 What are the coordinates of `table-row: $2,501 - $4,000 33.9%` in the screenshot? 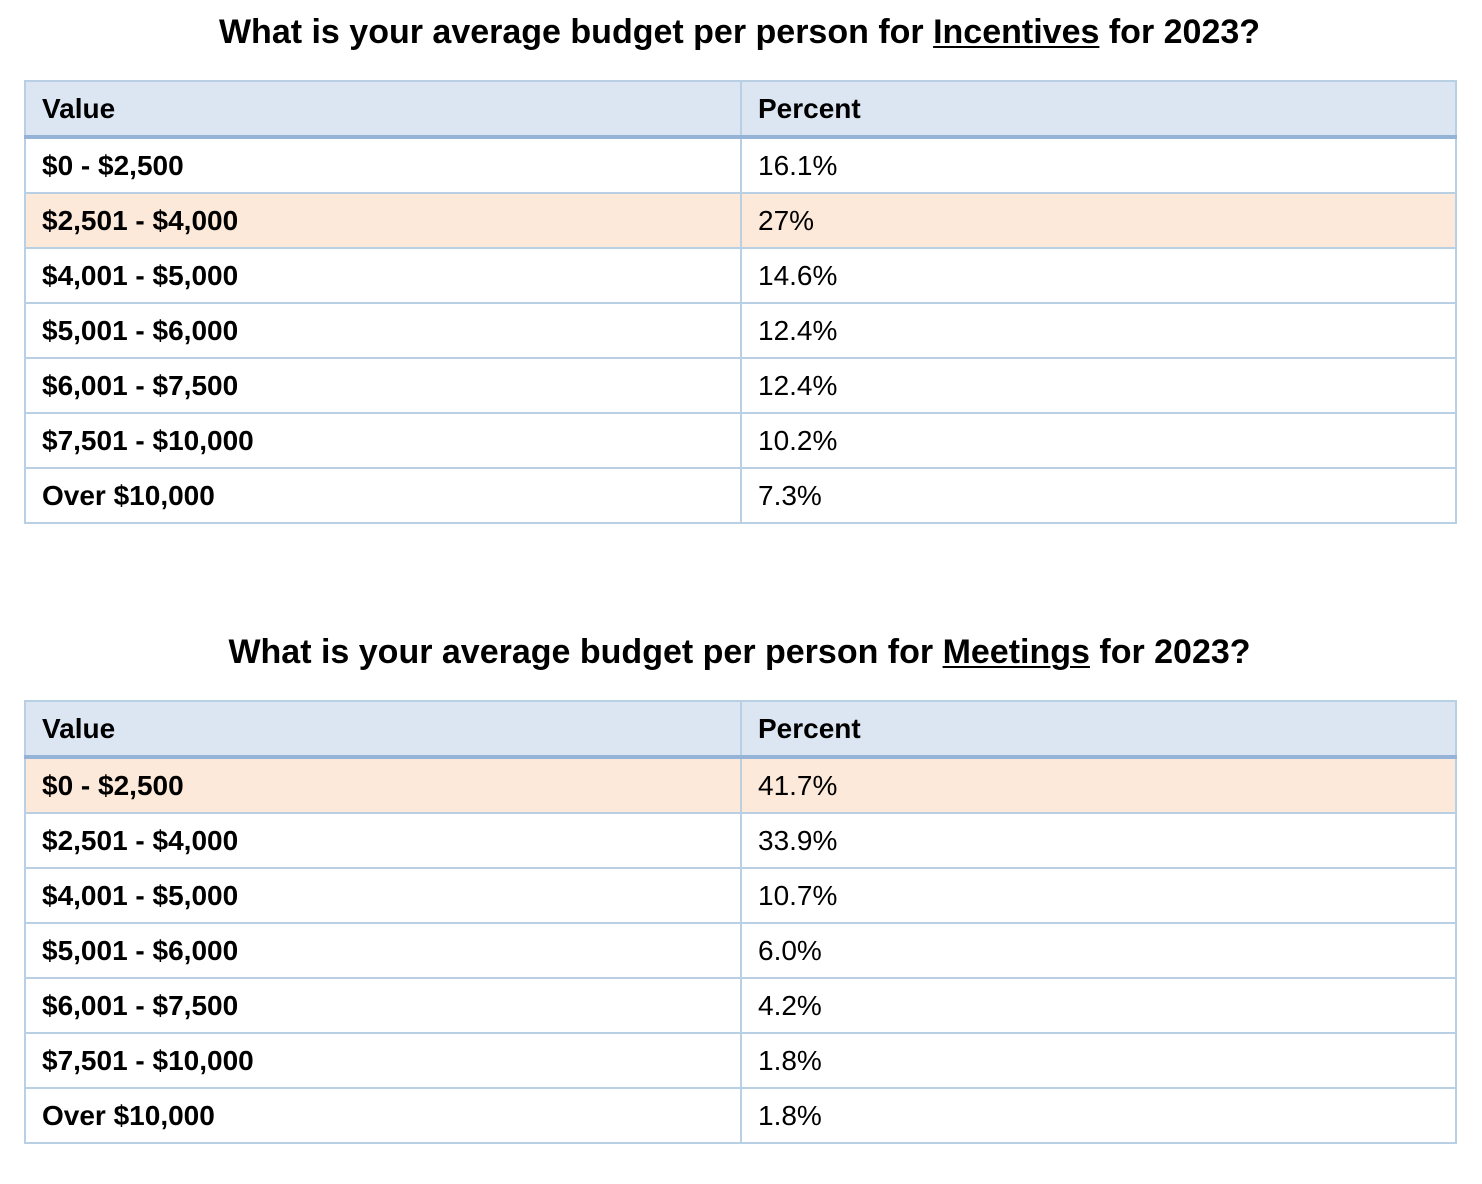 It's located at (740, 840).